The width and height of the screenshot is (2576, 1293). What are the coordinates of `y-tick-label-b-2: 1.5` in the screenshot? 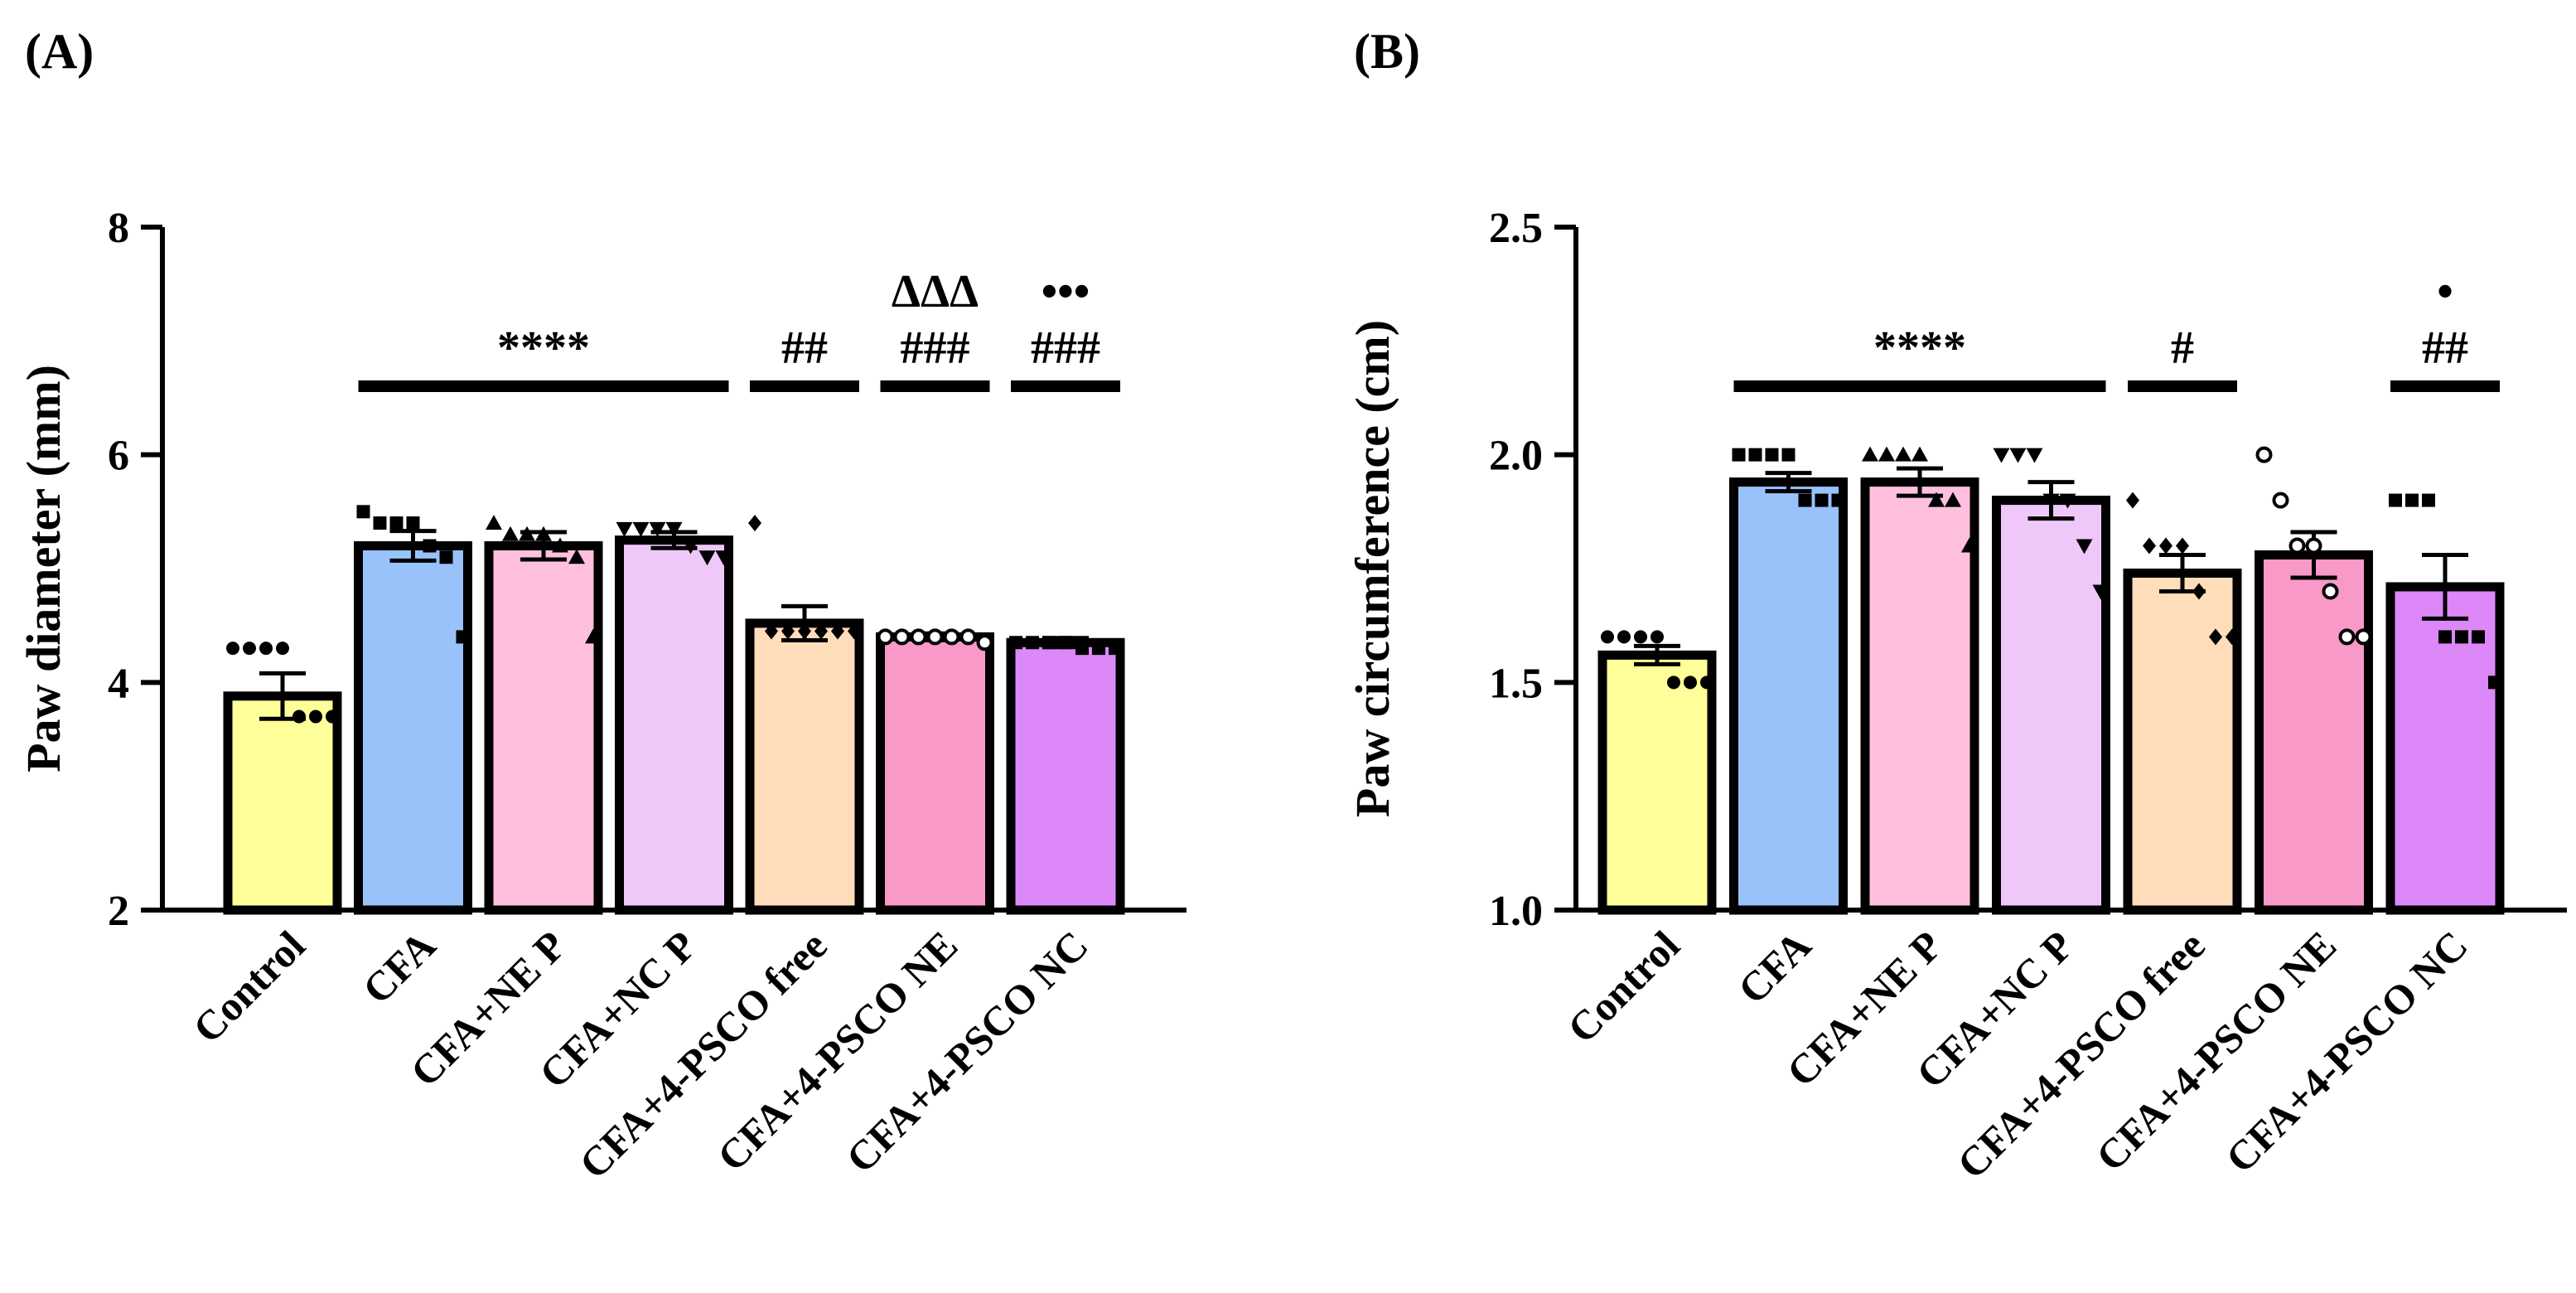 It's located at (1516, 684).